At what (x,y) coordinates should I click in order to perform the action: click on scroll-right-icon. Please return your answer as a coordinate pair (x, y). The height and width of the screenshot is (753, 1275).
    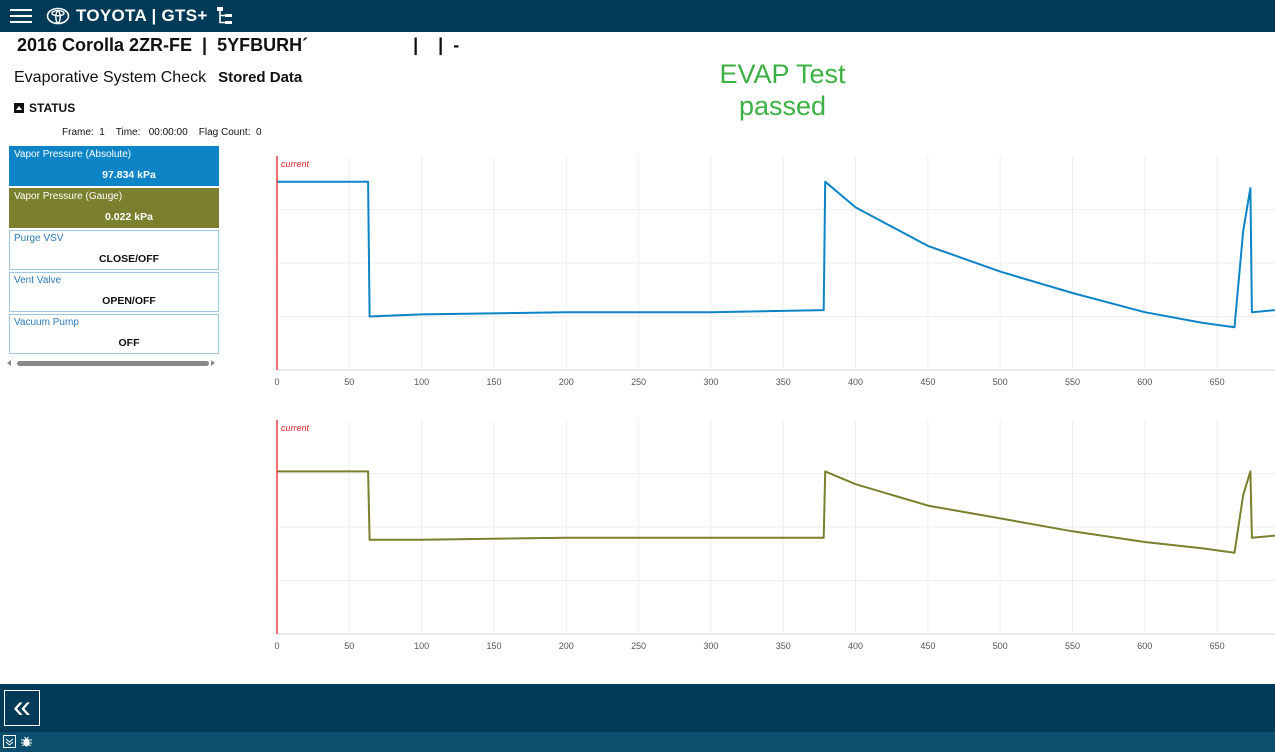
    Looking at the image, I should click on (213, 363).